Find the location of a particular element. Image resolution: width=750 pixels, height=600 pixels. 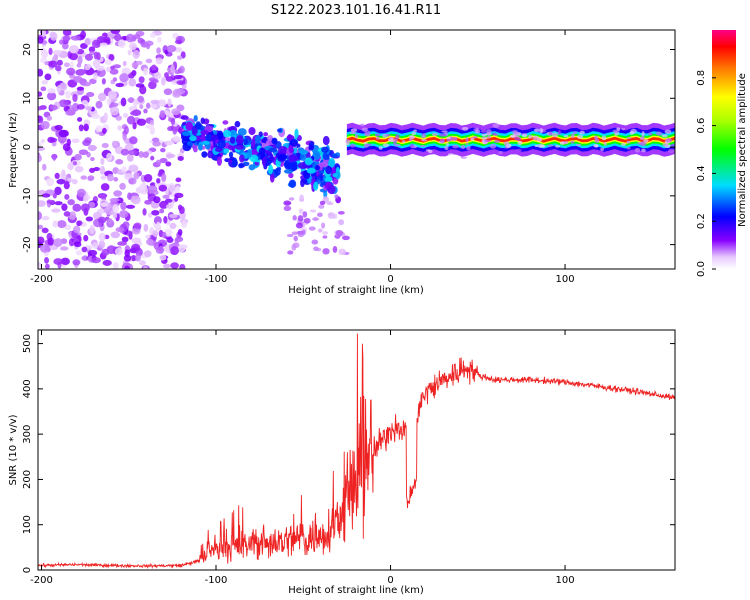

heatmap-xtick-label: -100 is located at coordinates (216, 279).